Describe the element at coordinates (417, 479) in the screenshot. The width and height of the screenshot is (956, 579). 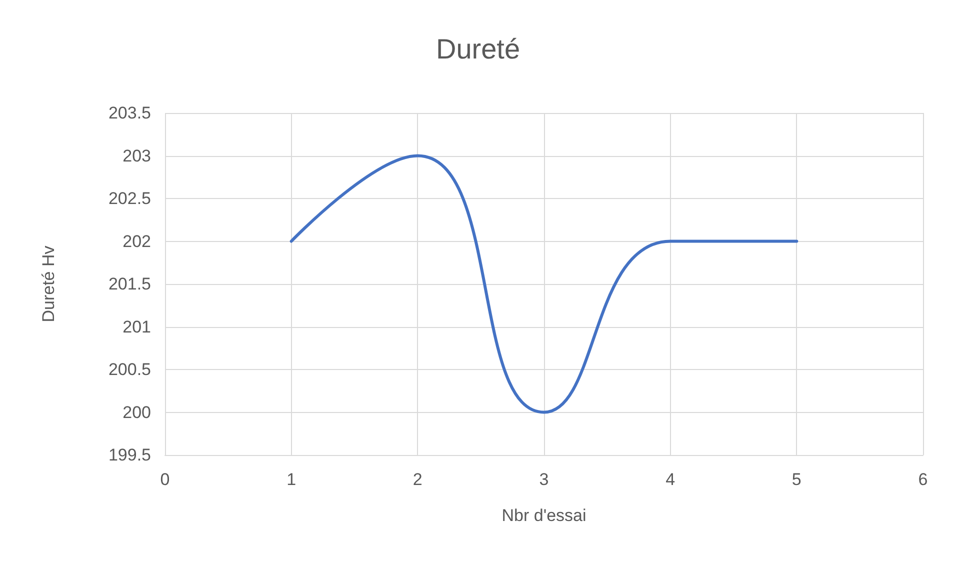
I see `x-tick-label: 2` at that location.